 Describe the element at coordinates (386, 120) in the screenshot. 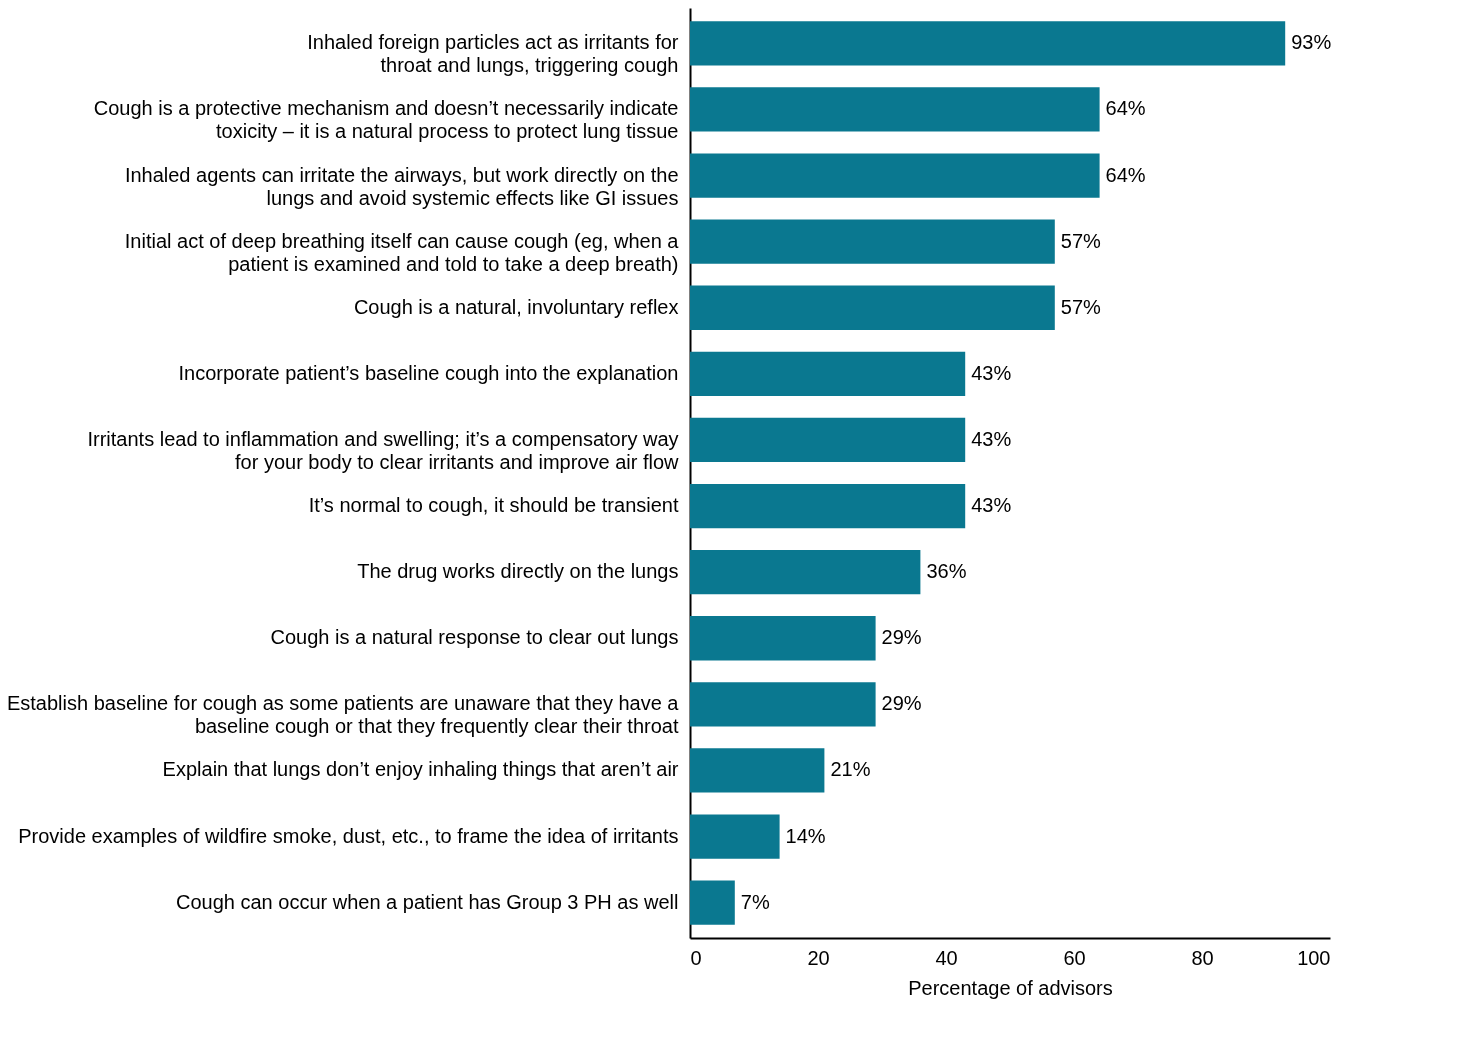

I see `y-tick-label: Cough is a protective mechanism and doesn’t necessarily indicate toxicity – it is a natural process to protect lung tissue` at that location.